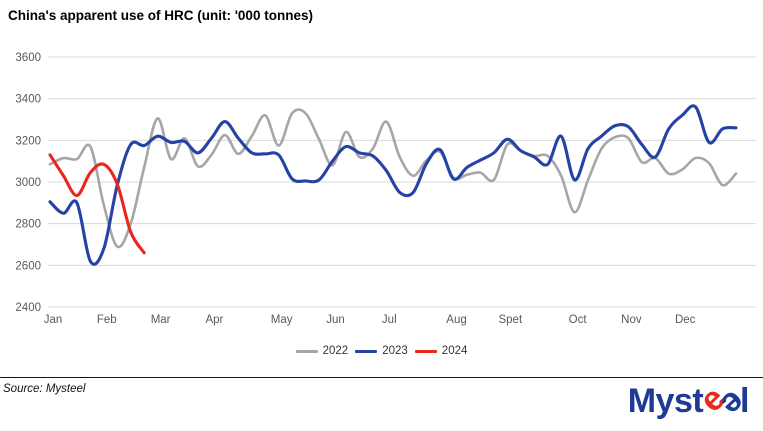  Describe the element at coordinates (744, 401) in the screenshot. I see `logo-text-part2: l` at that location.